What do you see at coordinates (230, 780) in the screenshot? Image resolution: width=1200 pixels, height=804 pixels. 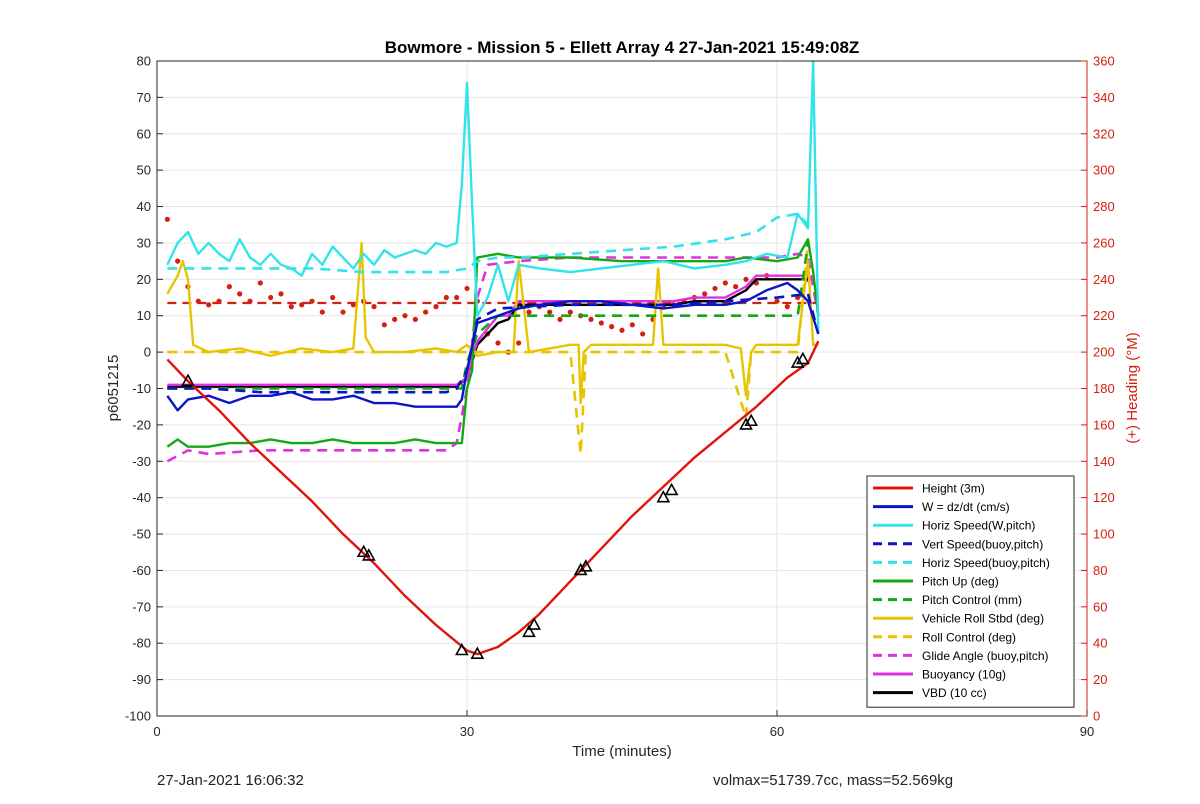 I see `footer-timestamp: 27-Jan-2021 16:06:32` at bounding box center [230, 780].